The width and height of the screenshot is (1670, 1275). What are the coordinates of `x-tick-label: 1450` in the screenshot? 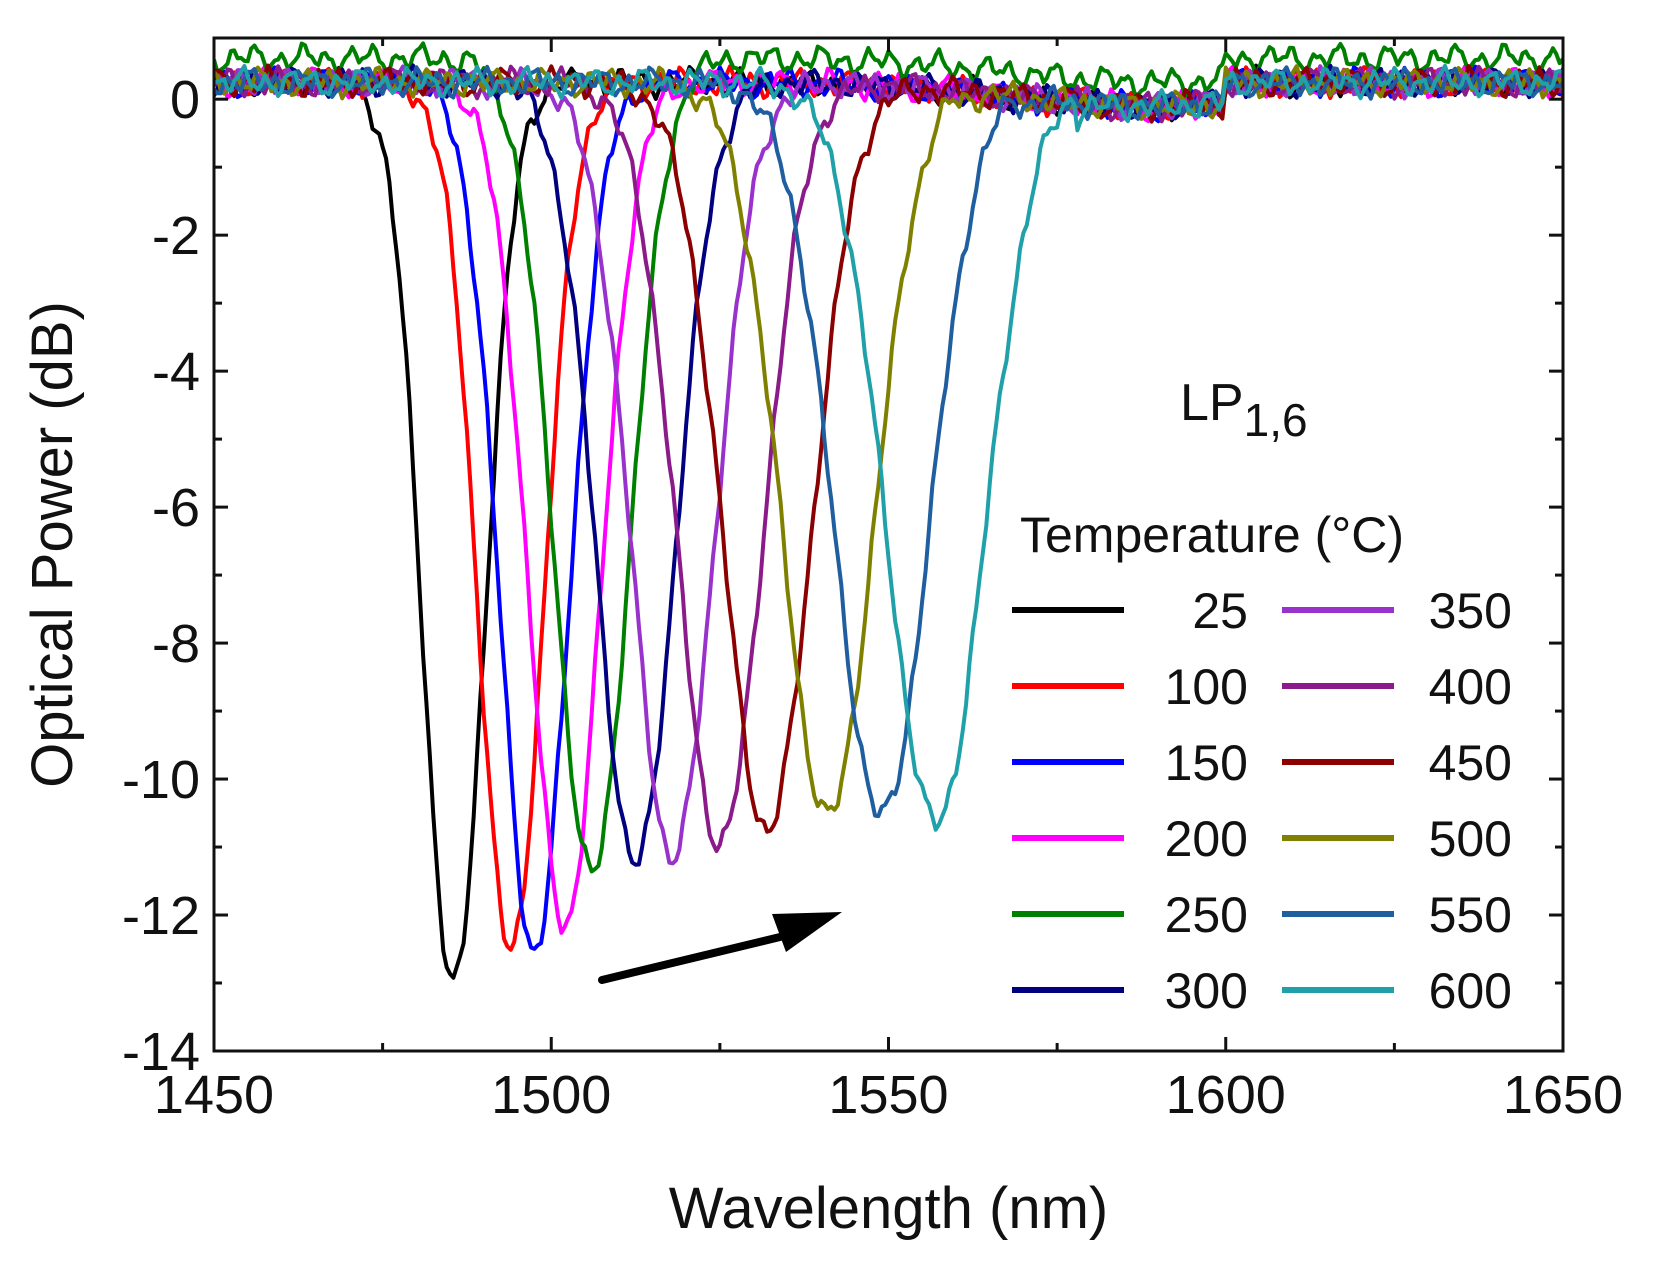 It's located at (214, 1095).